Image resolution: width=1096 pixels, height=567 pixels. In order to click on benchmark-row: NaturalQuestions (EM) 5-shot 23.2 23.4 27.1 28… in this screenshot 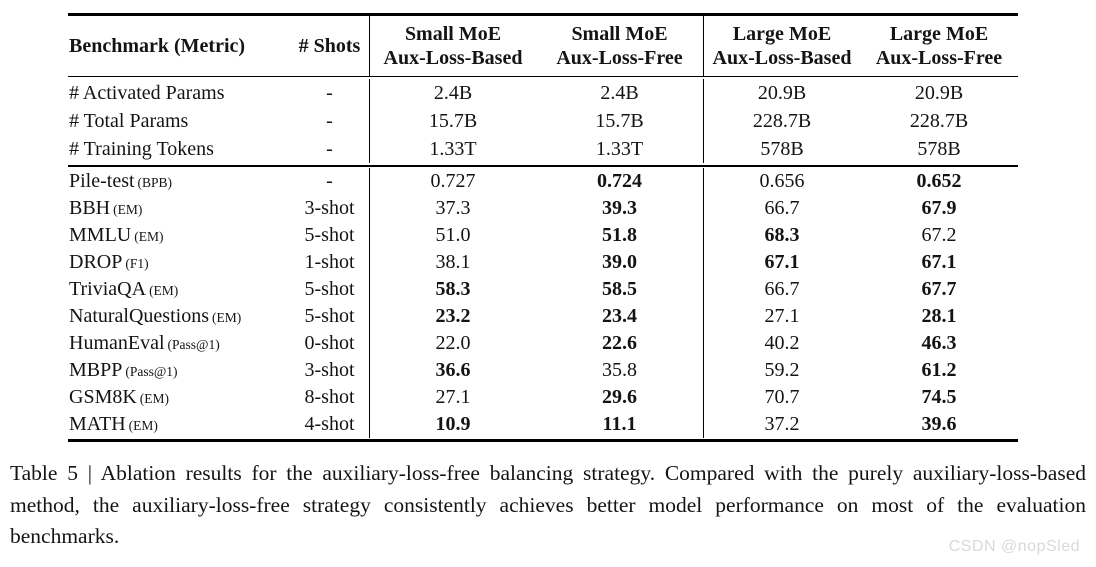, I will do `click(543, 316)`.